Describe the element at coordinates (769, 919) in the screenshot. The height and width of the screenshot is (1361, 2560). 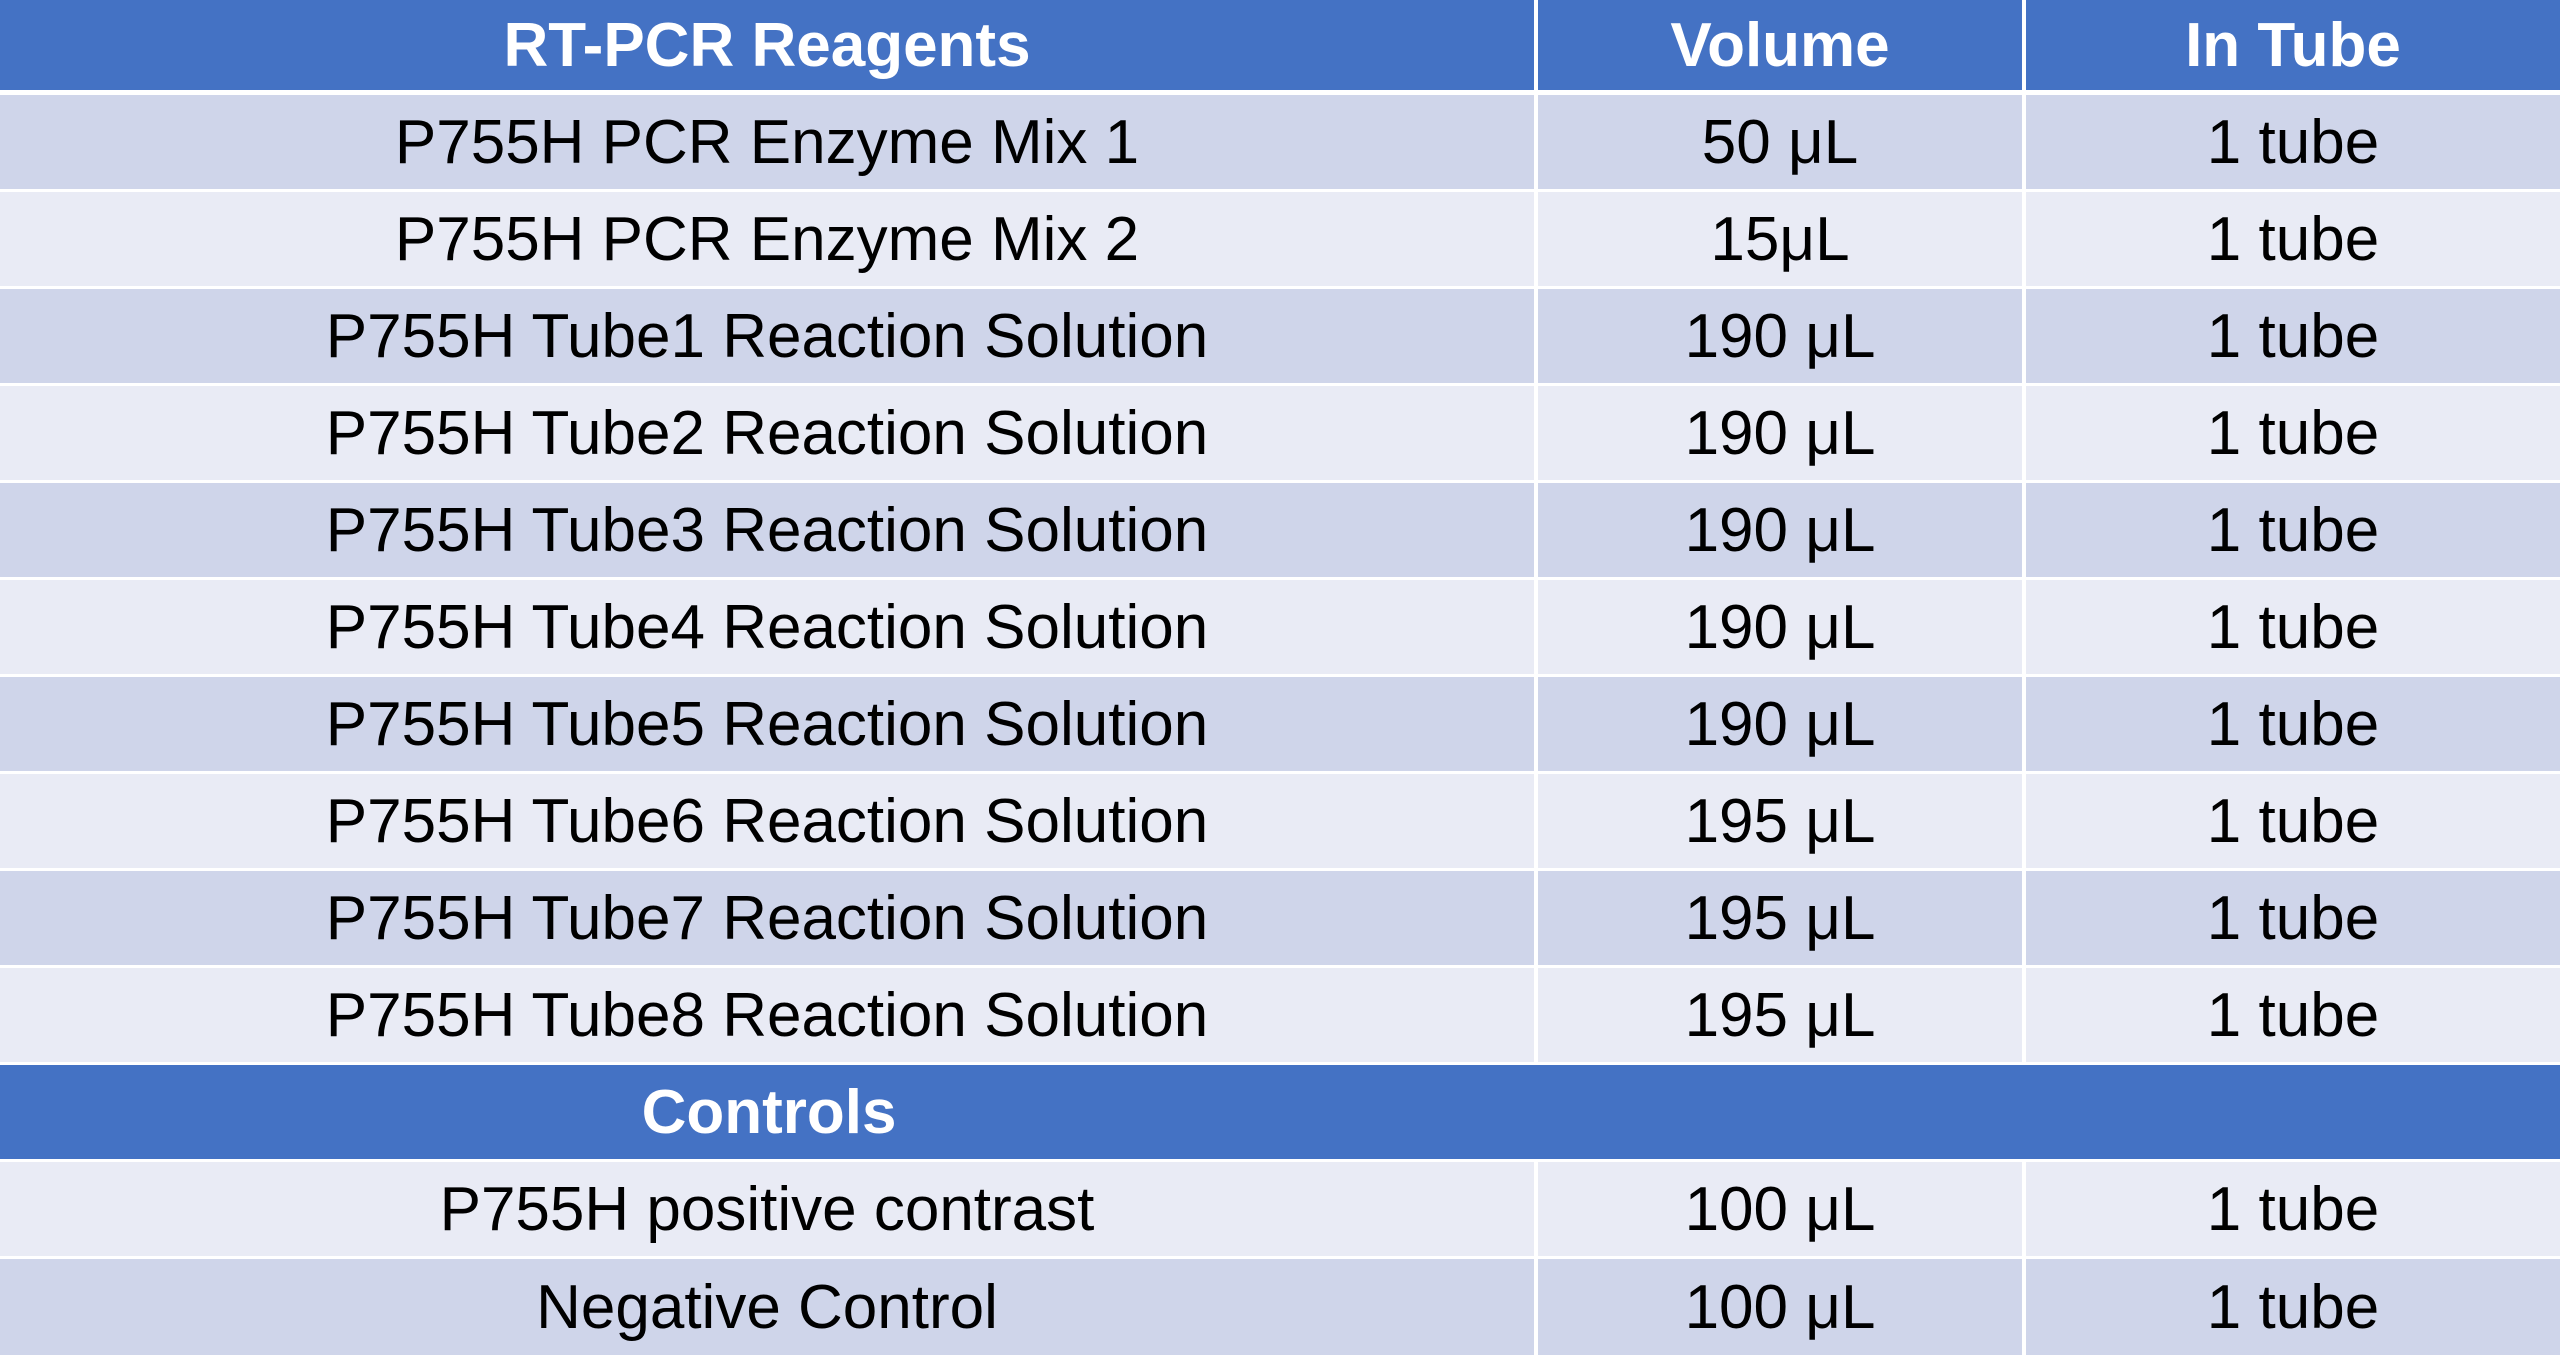
I see `reagent-name: P755H Tube7 Reaction Solution` at that location.